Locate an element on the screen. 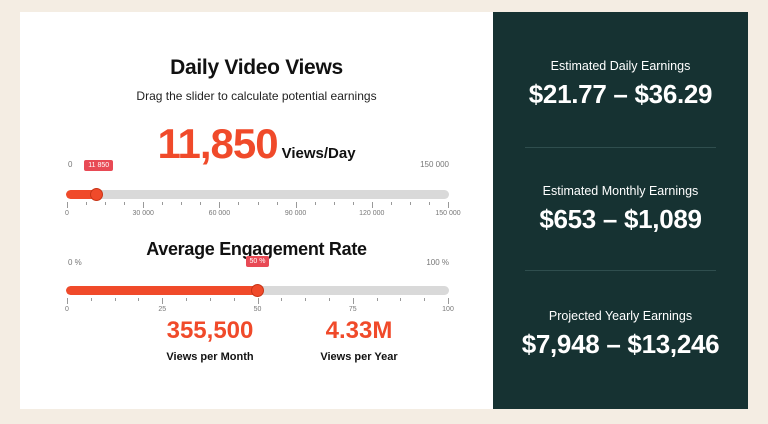 The height and width of the screenshot is (424, 768). monthly-views-stat: 355,500 Views per Month is located at coordinates (210, 340).